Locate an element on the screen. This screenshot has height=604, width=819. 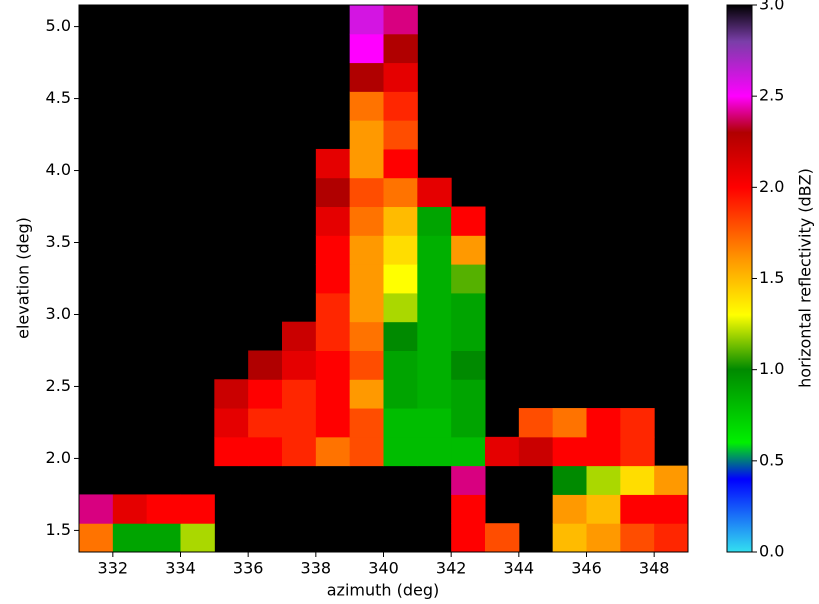
x-tick-label: 346 is located at coordinates (586, 568).